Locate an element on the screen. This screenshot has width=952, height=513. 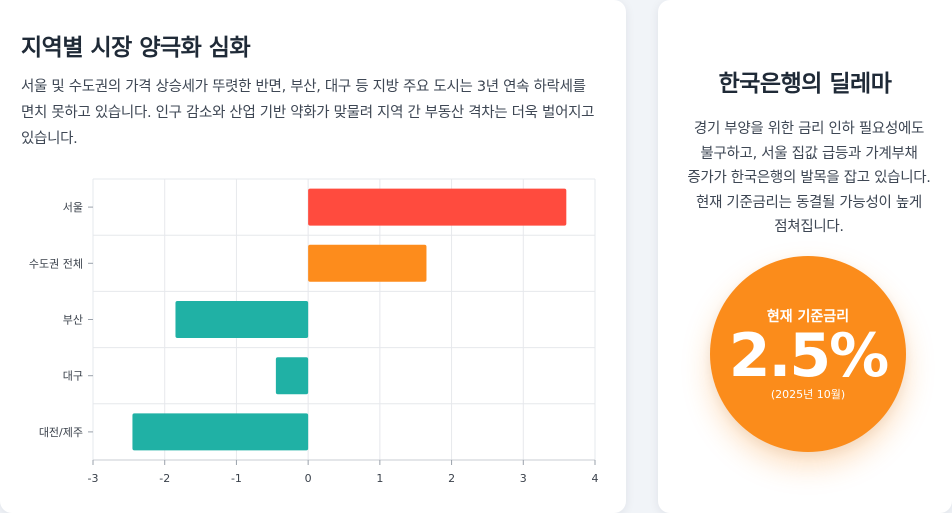
base-rate-date: (2025년 10월) is located at coordinates (808, 394).